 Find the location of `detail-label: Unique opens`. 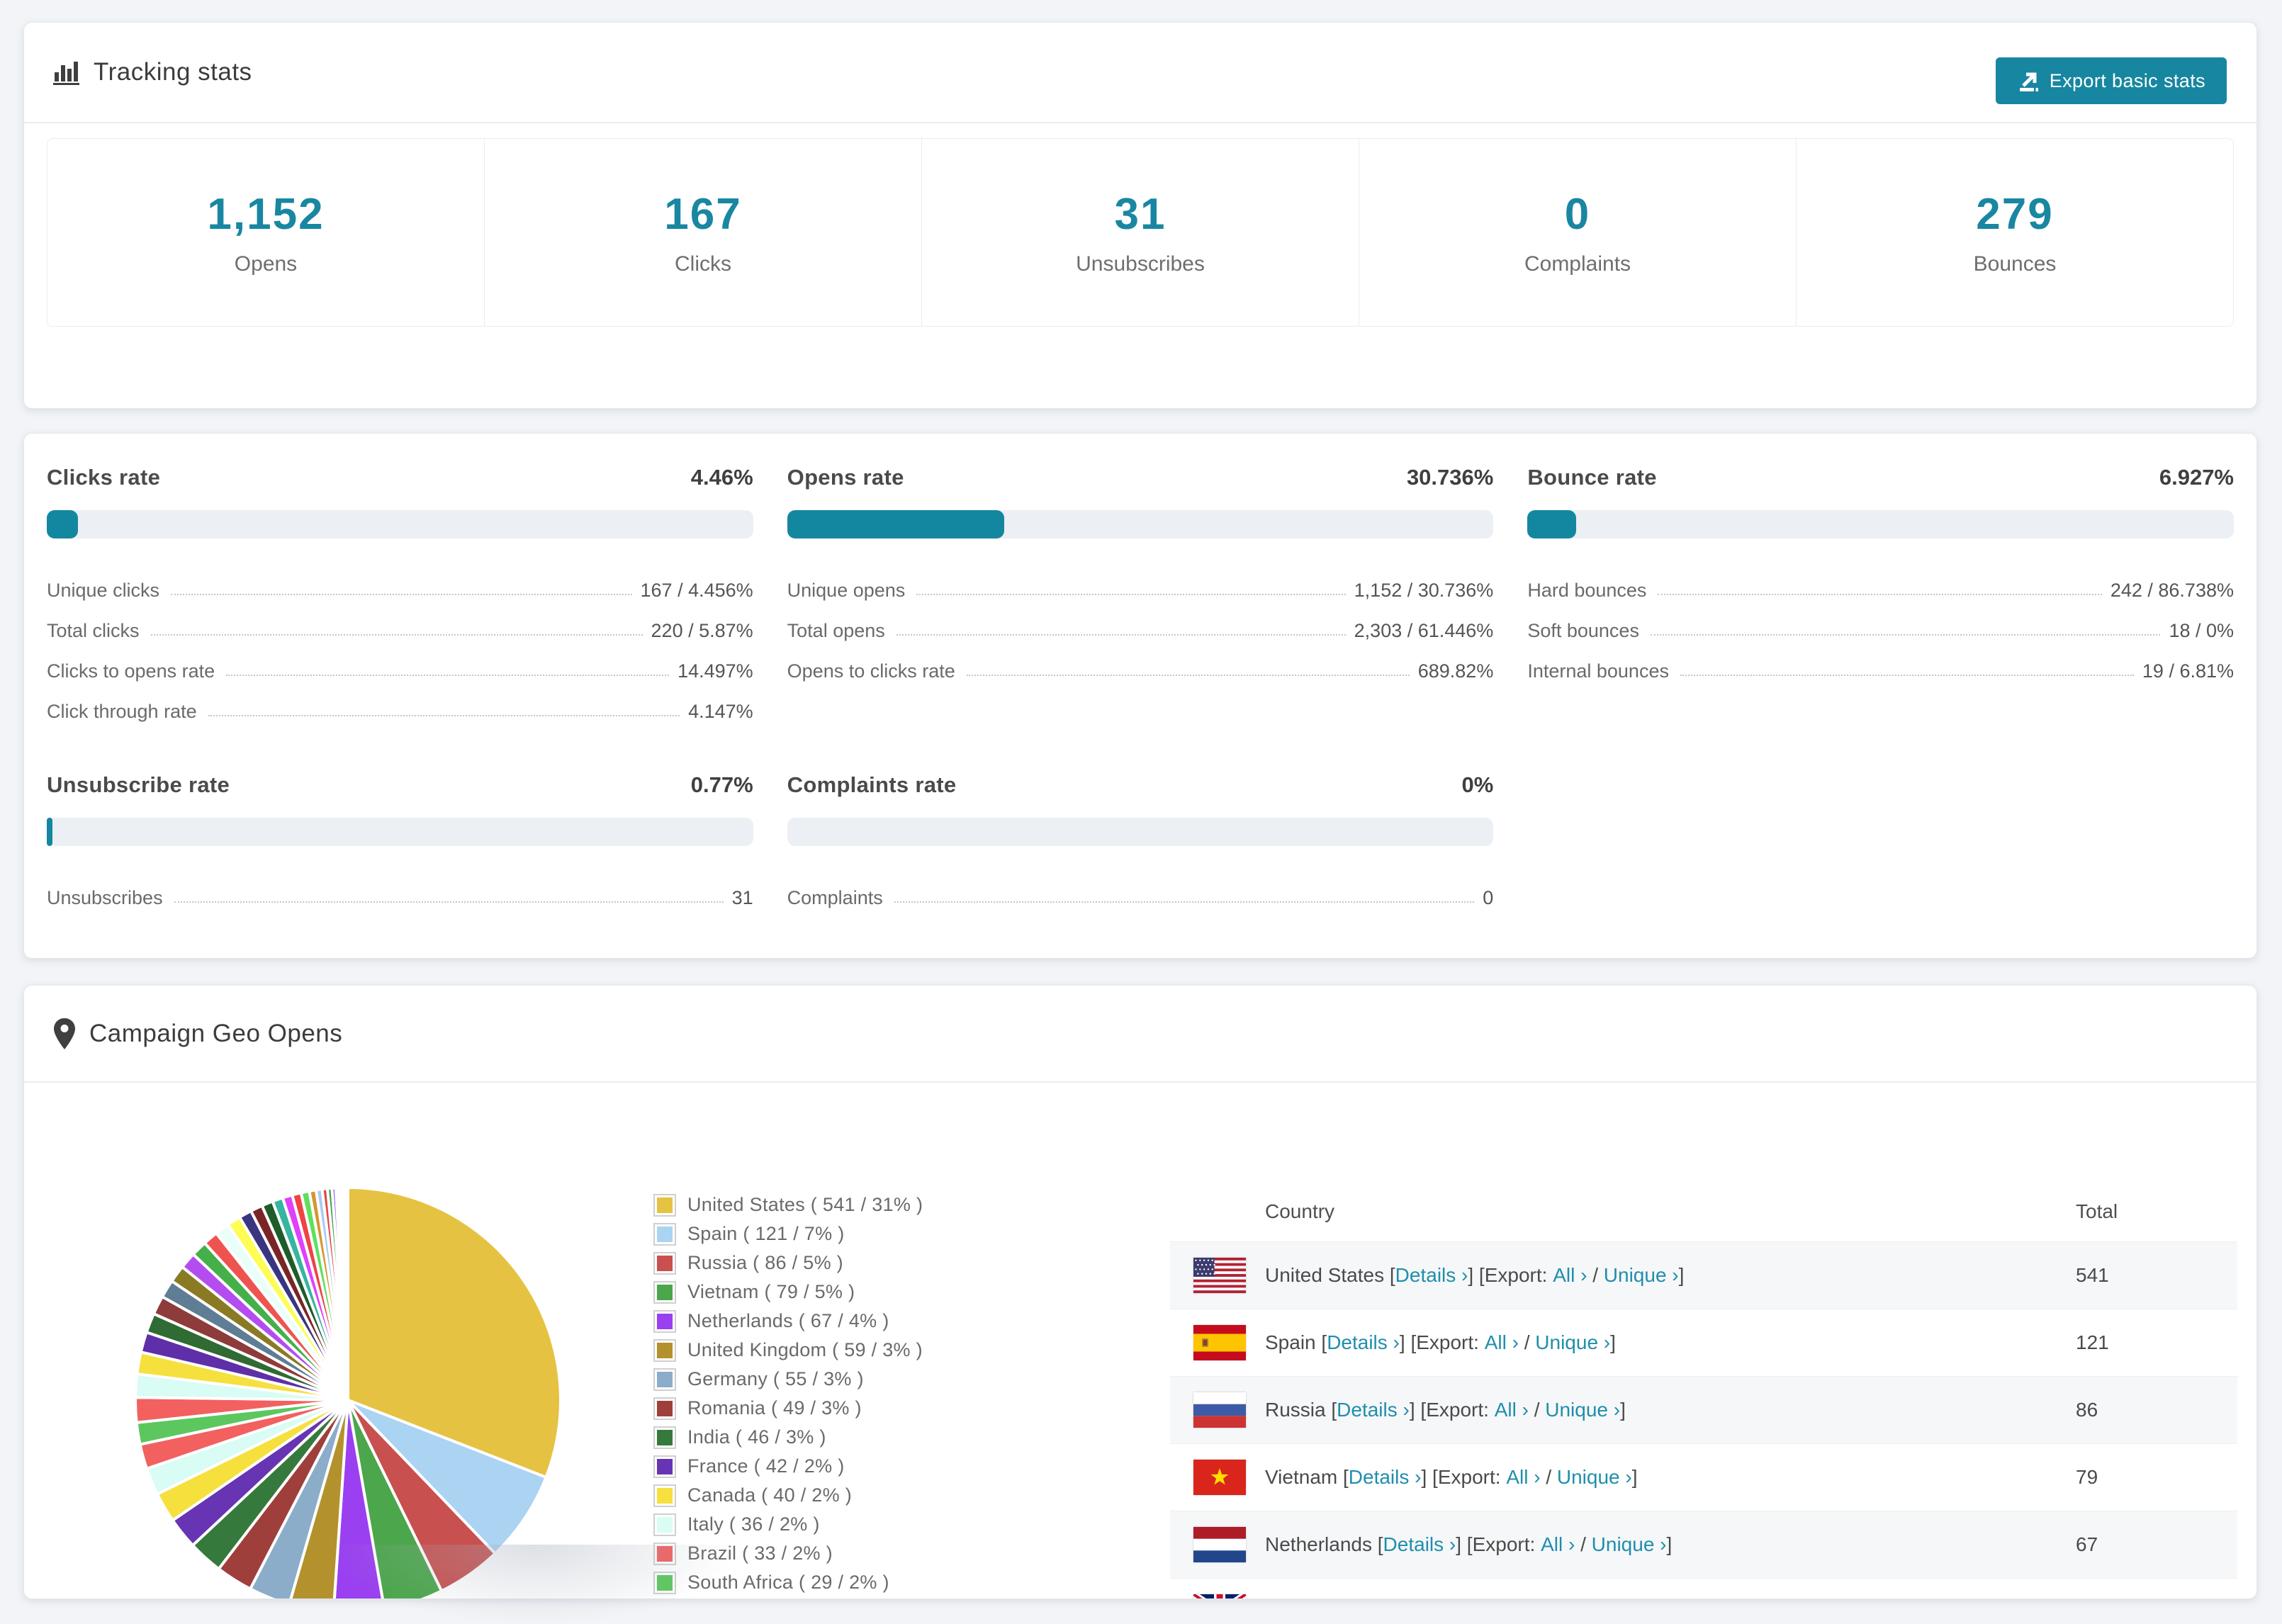

detail-label: Unique opens is located at coordinates (846, 591).